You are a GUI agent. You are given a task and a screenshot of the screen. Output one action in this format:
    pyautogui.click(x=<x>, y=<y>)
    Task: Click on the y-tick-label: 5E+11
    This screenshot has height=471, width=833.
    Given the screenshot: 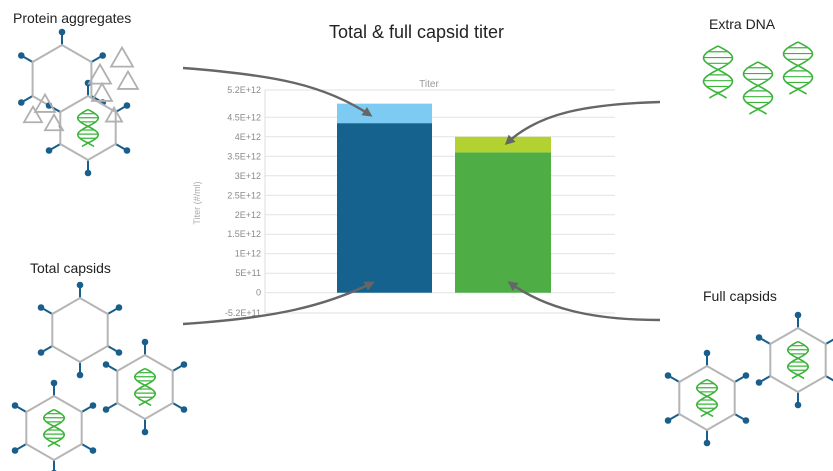 What is the action you would take?
    pyautogui.click(x=248, y=273)
    